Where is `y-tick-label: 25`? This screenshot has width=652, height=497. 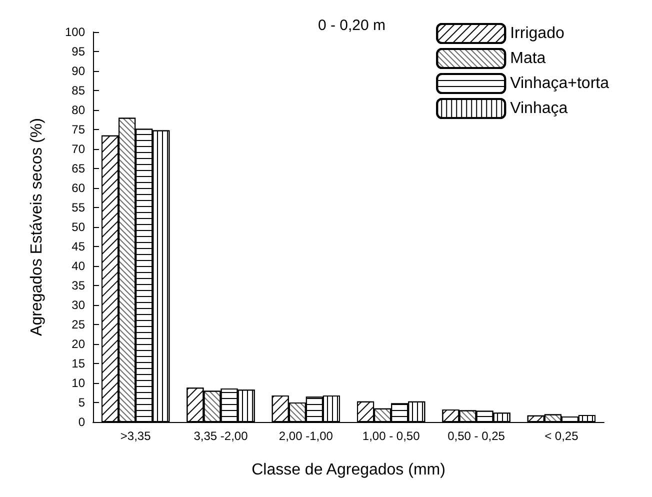
y-tick-label: 25 is located at coordinates (79, 325).